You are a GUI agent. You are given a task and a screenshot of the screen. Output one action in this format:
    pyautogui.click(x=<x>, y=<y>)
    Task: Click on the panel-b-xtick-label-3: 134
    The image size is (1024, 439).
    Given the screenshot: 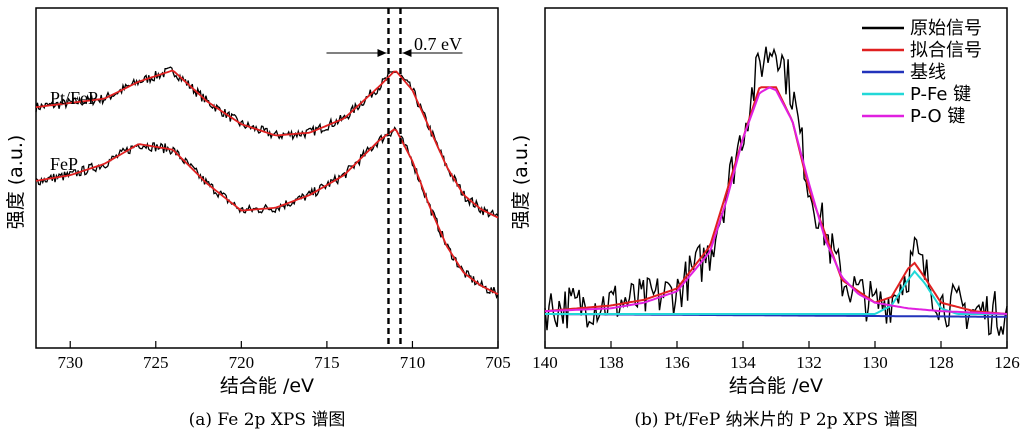 What is the action you would take?
    pyautogui.click(x=743, y=362)
    